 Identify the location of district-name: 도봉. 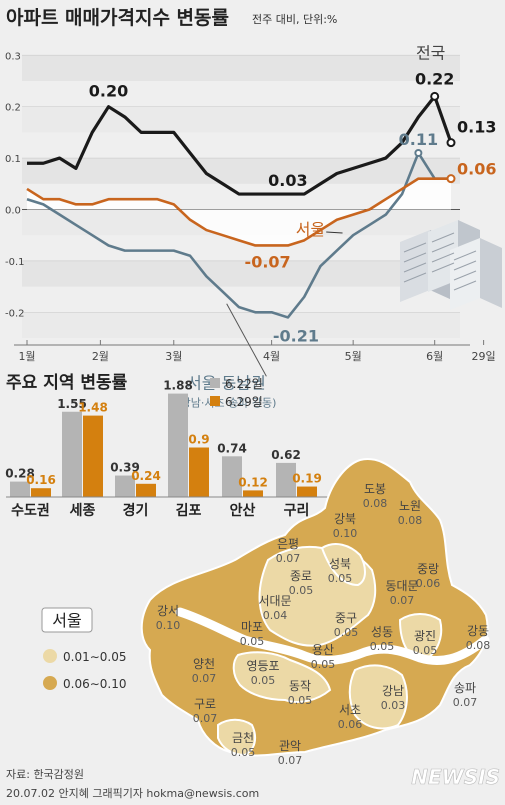
(375, 489).